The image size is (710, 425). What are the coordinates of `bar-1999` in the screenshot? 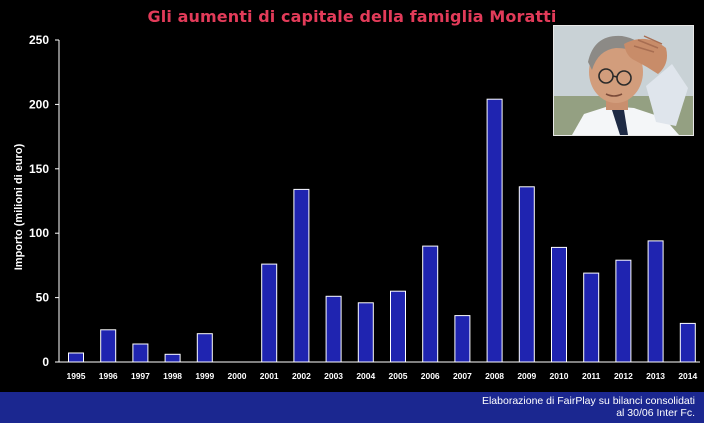 It's located at (204, 348).